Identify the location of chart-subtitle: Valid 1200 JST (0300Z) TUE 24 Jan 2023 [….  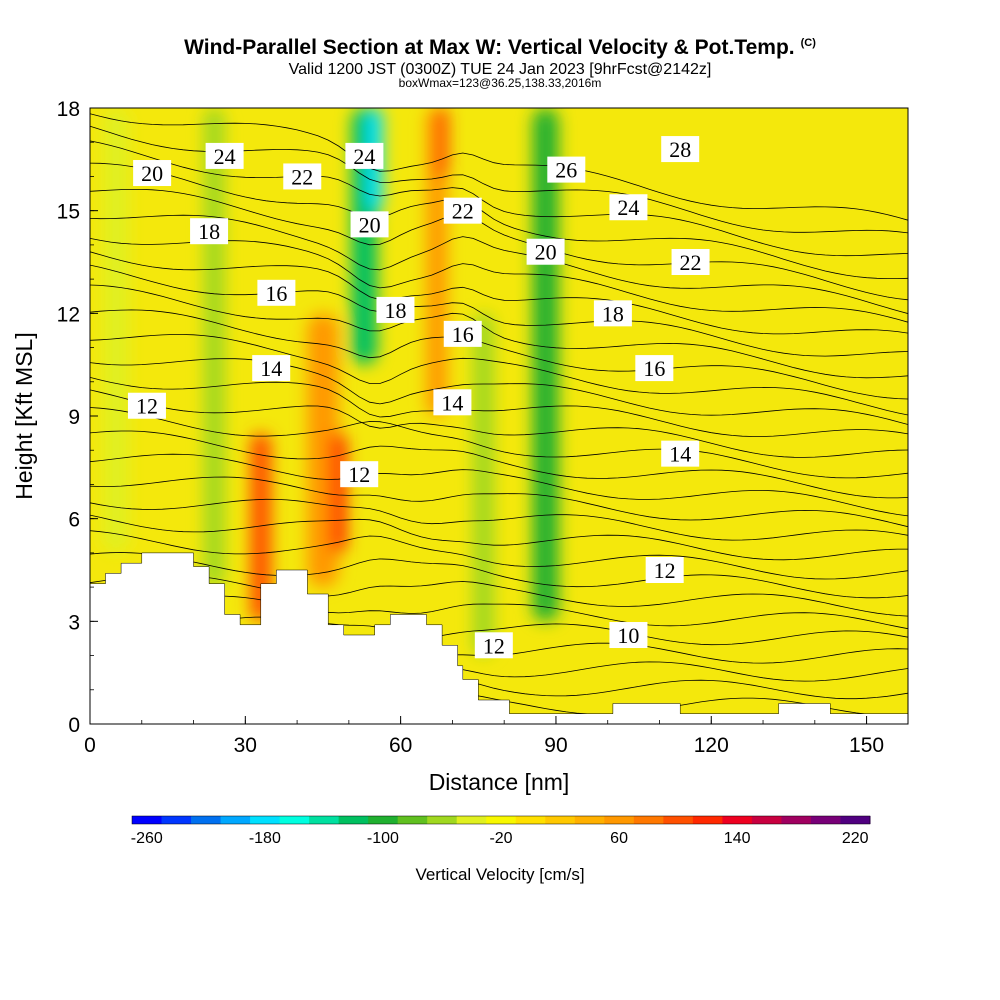
(500, 69).